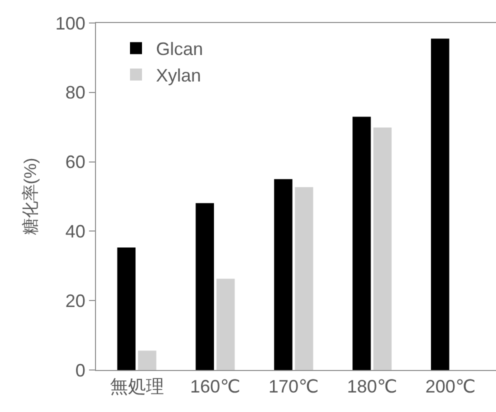 Image resolution: width=496 pixels, height=412 pixels. I want to click on x-tick-label: 200℃, so click(450, 386).